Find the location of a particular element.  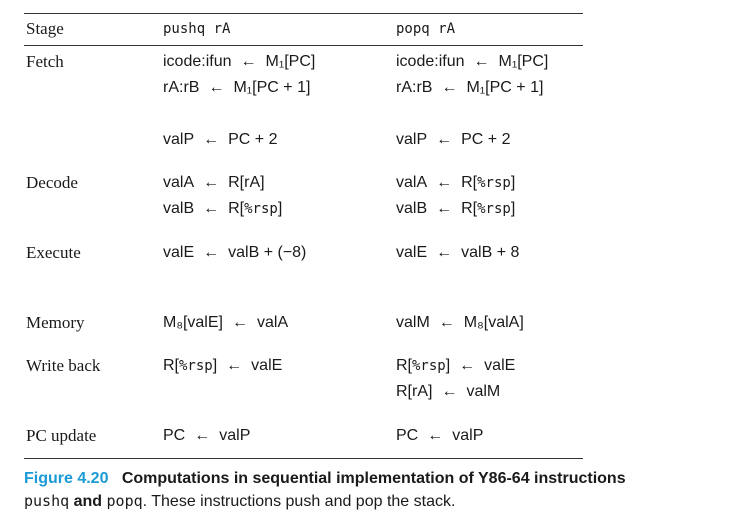

caption-code-popq: popq is located at coordinates (124, 501).